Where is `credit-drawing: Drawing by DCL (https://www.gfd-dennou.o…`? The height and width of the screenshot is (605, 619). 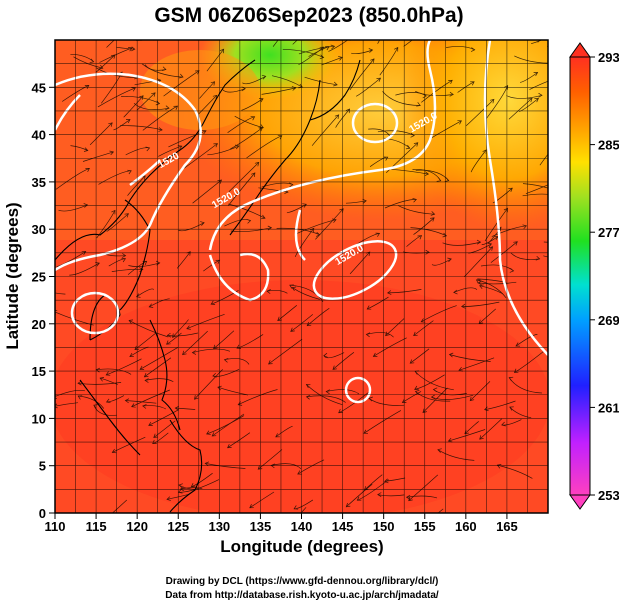
credit-drawing: Drawing by DCL (https://www.gfd-dennou.o… is located at coordinates (302, 581).